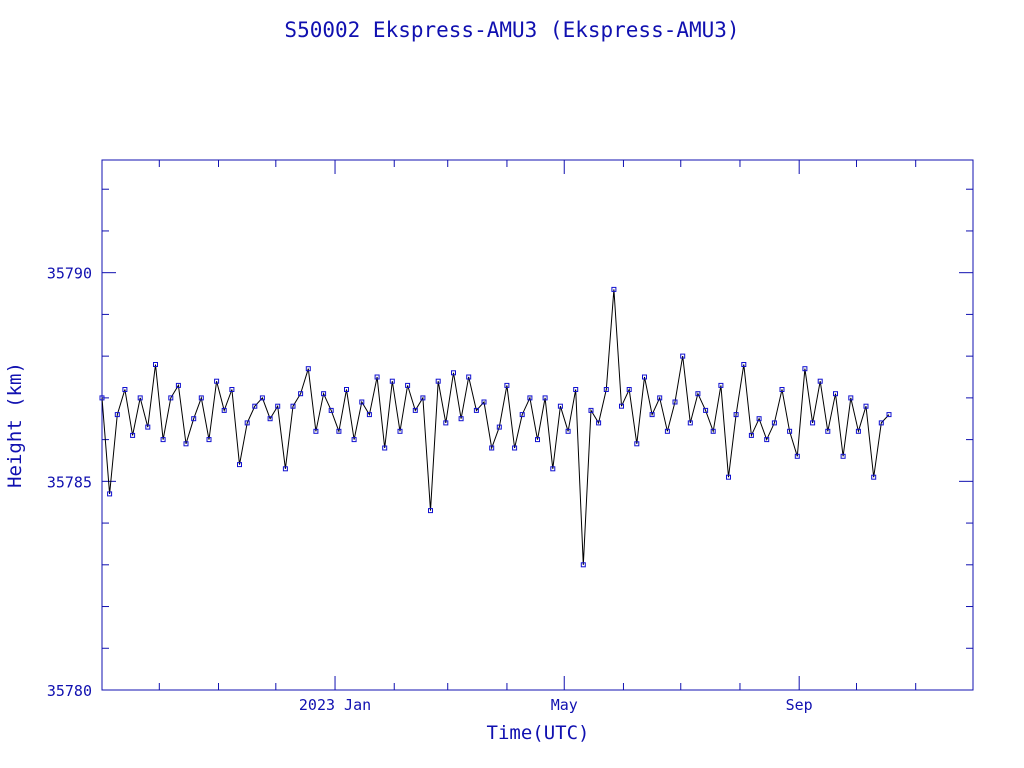  What do you see at coordinates (69, 274) in the screenshot?
I see `y-tick-label: 35790` at bounding box center [69, 274].